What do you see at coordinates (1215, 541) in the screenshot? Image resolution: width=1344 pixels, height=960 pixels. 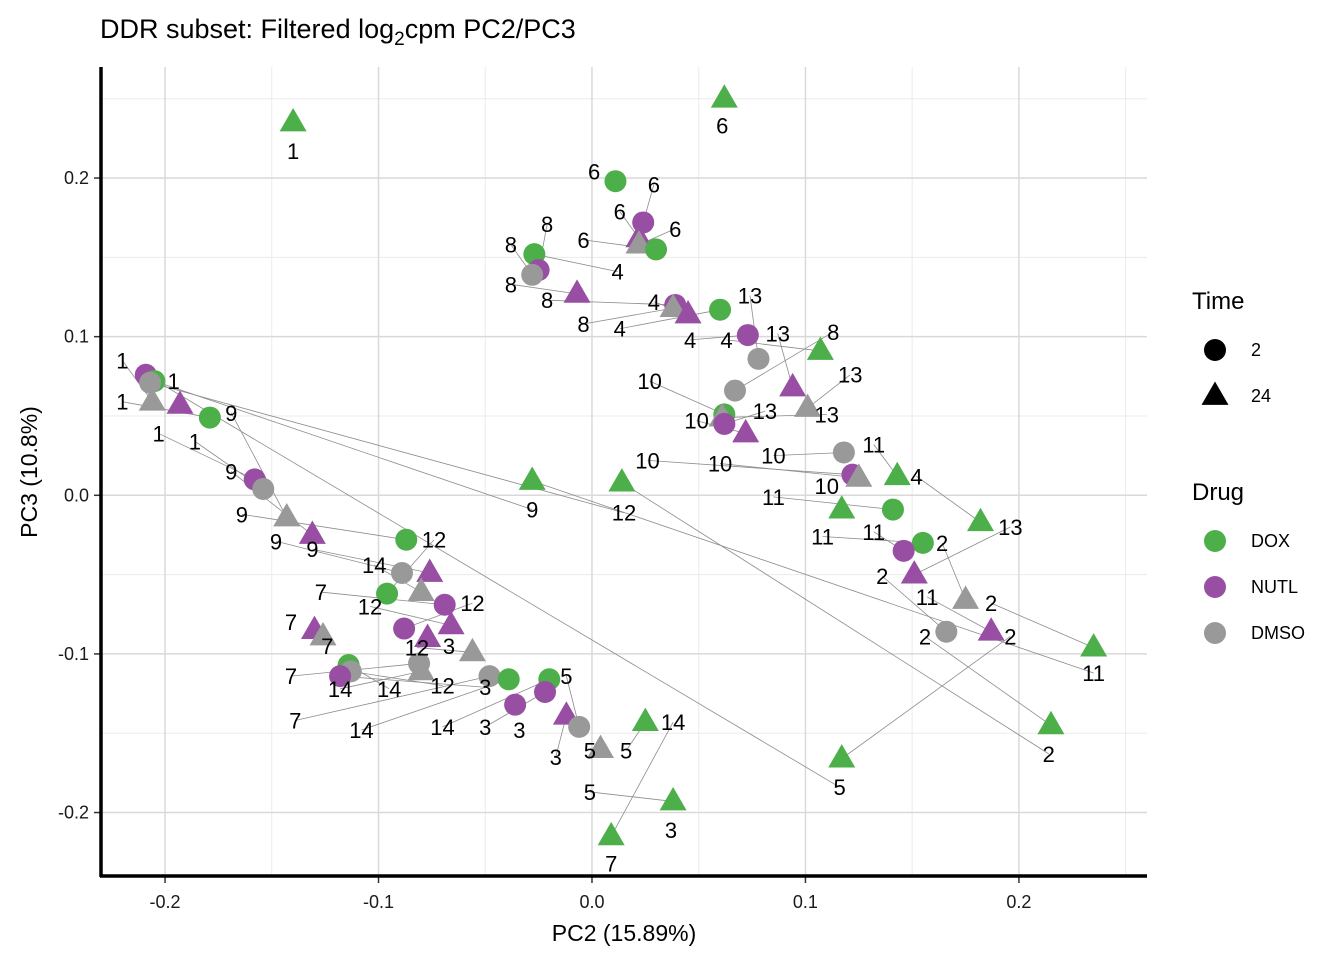 I see `legend-drug-key-dox` at bounding box center [1215, 541].